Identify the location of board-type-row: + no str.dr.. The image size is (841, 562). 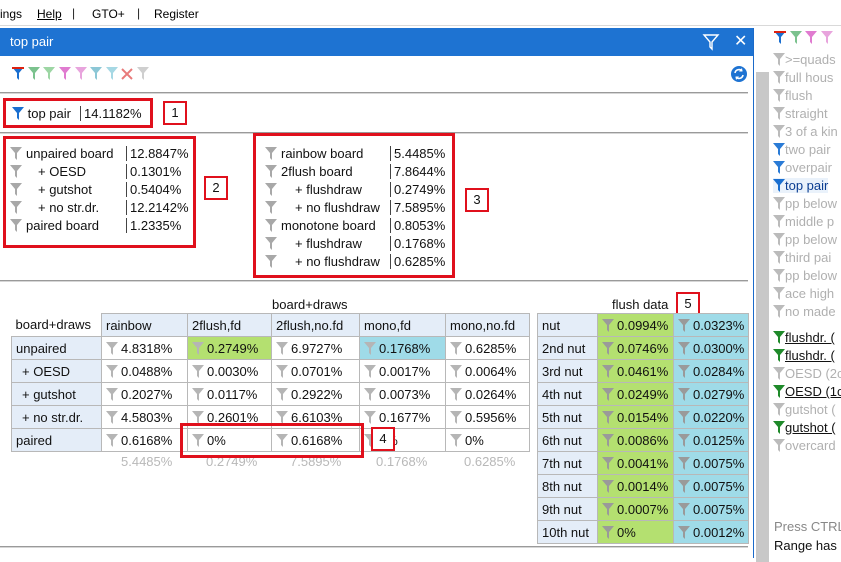
(54, 207).